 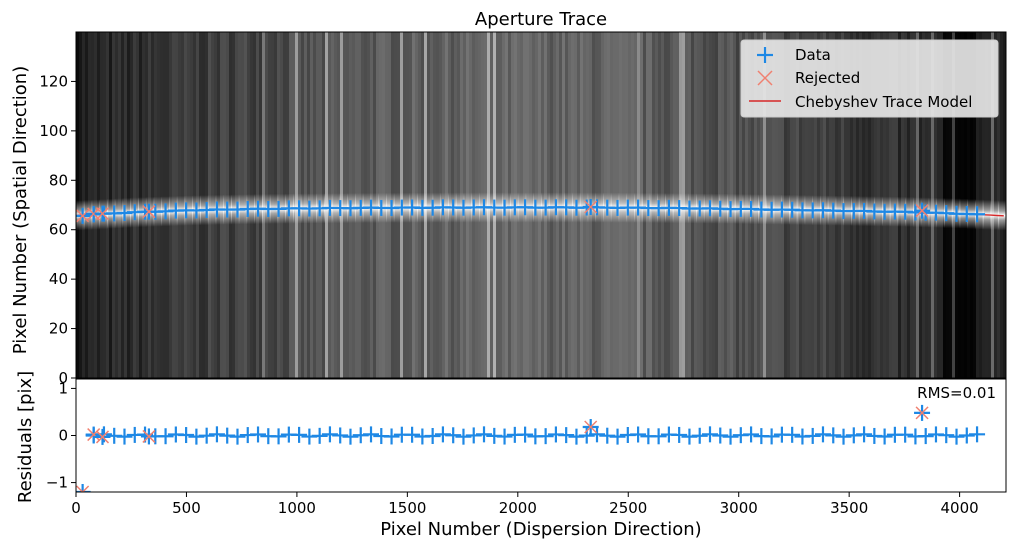 What do you see at coordinates (956, 393) in the screenshot?
I see `rms-annotation: RMS=0.01` at bounding box center [956, 393].